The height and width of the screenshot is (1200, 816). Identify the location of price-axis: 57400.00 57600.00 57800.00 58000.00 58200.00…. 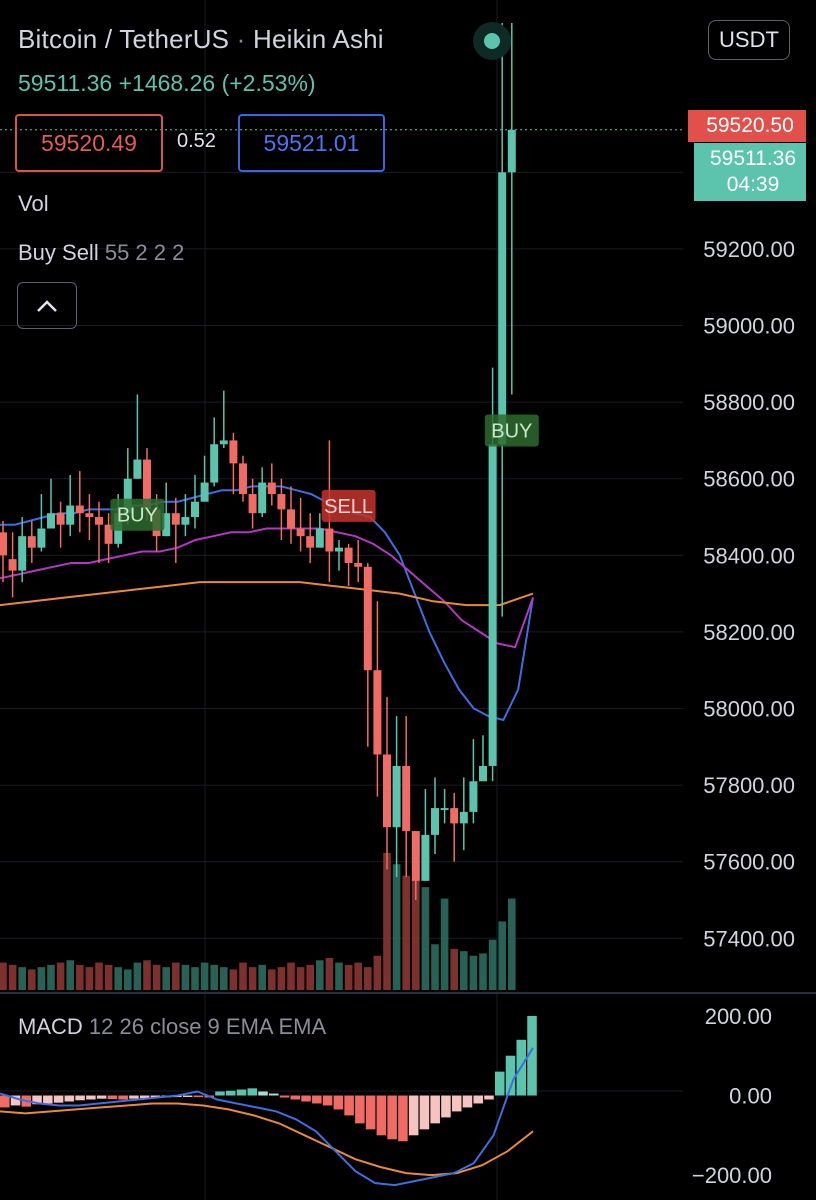
(749, 594).